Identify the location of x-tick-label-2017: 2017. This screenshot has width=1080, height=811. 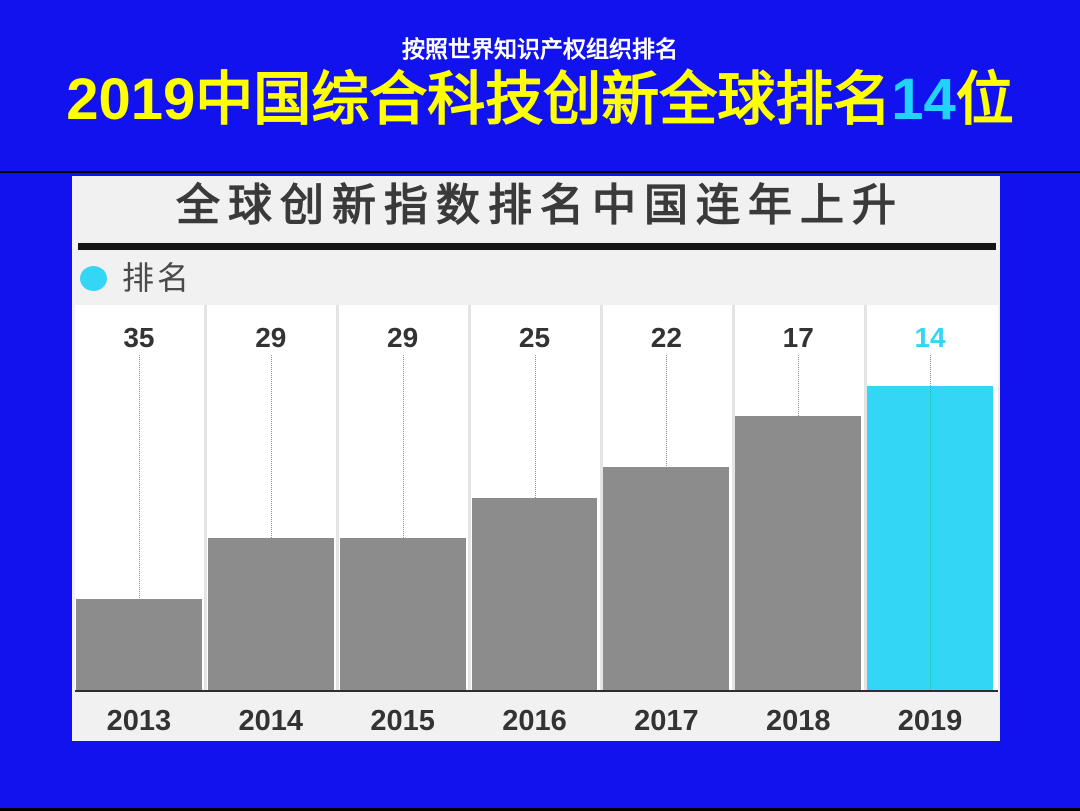
(666, 721).